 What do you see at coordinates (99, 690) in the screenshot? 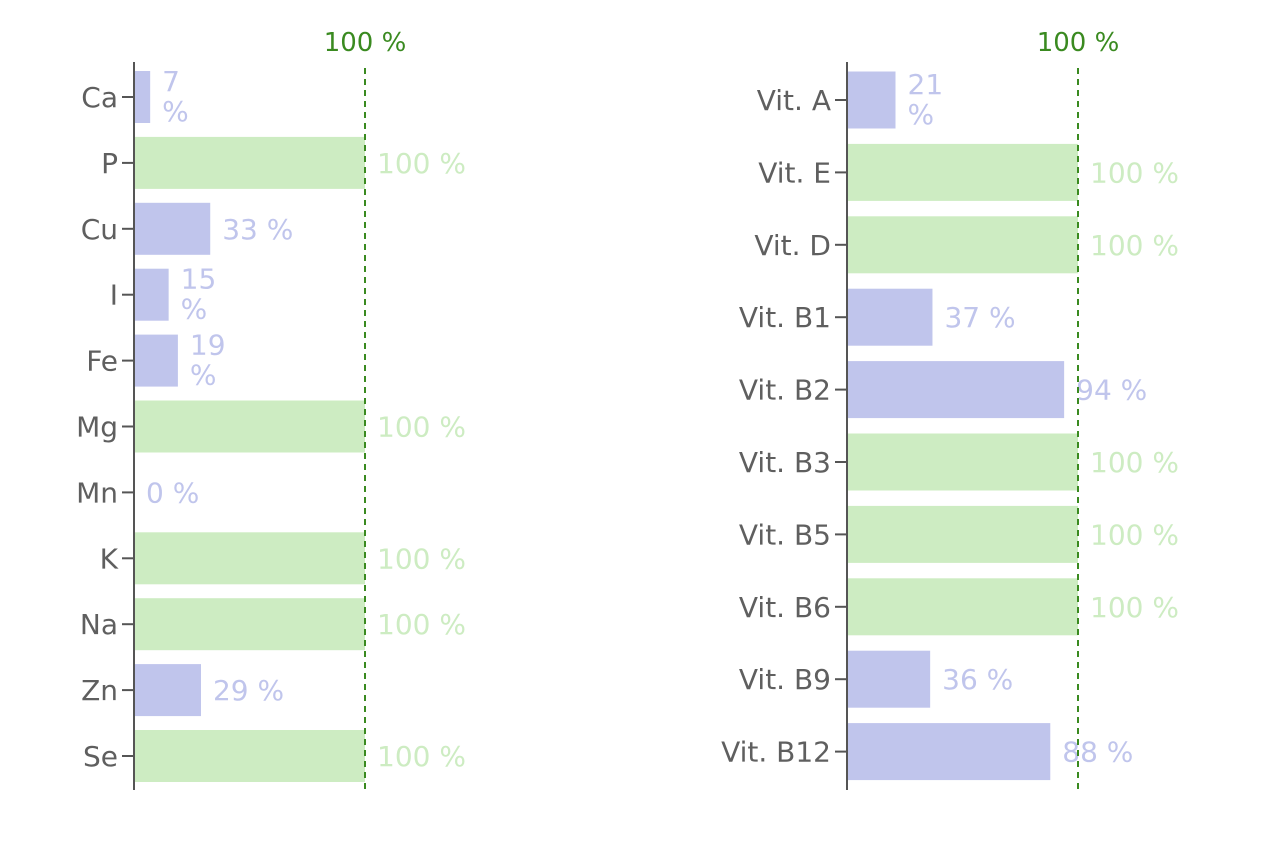
I see `category-label: Zn` at bounding box center [99, 690].